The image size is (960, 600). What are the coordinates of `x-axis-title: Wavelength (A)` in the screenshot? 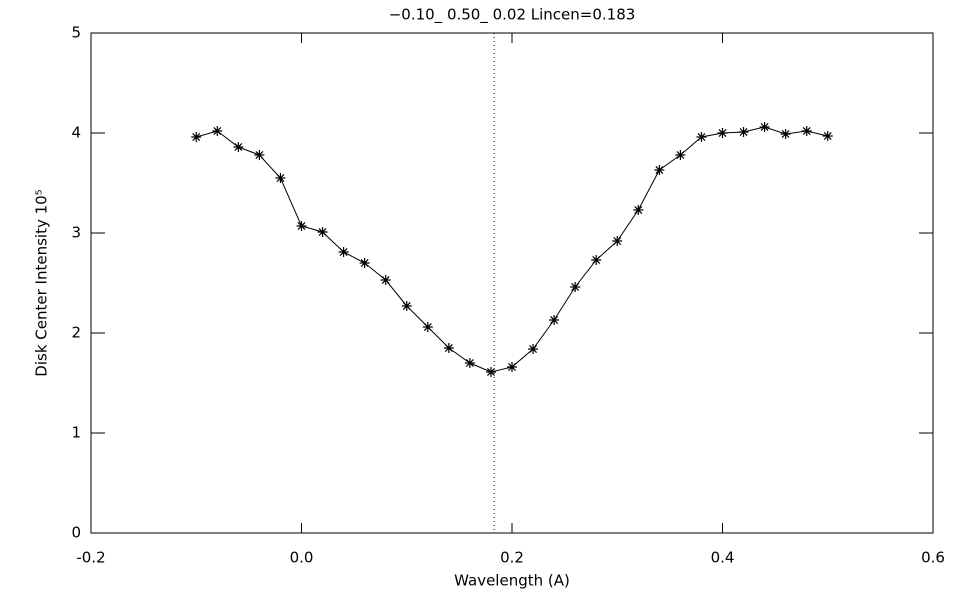 It's located at (512, 581).